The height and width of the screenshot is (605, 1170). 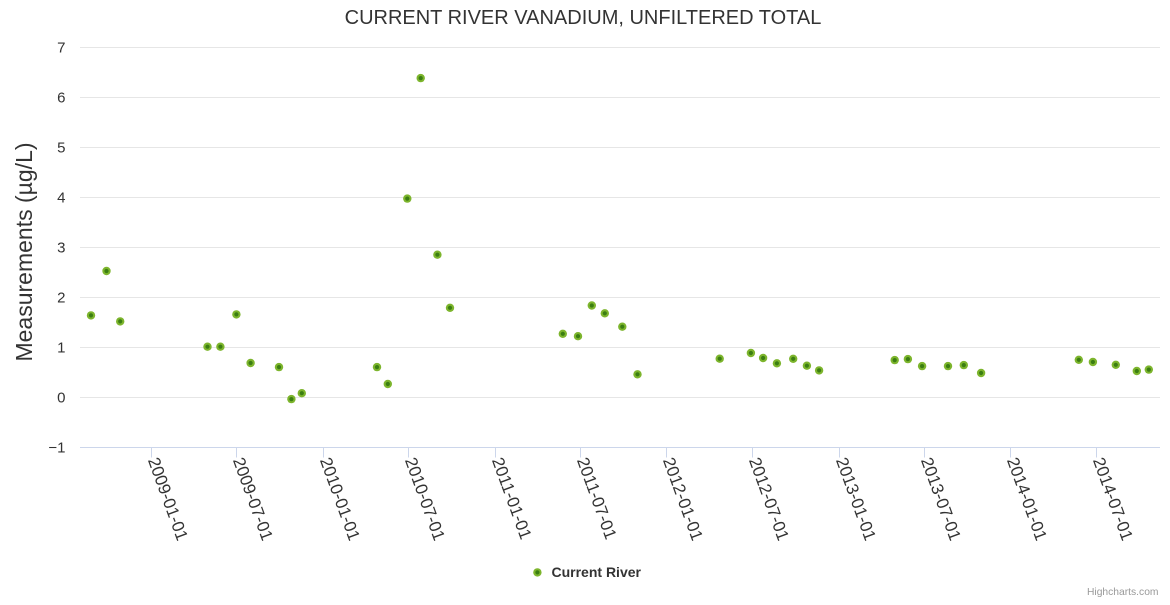 I want to click on svg-text: Current River, so click(x=597, y=572).